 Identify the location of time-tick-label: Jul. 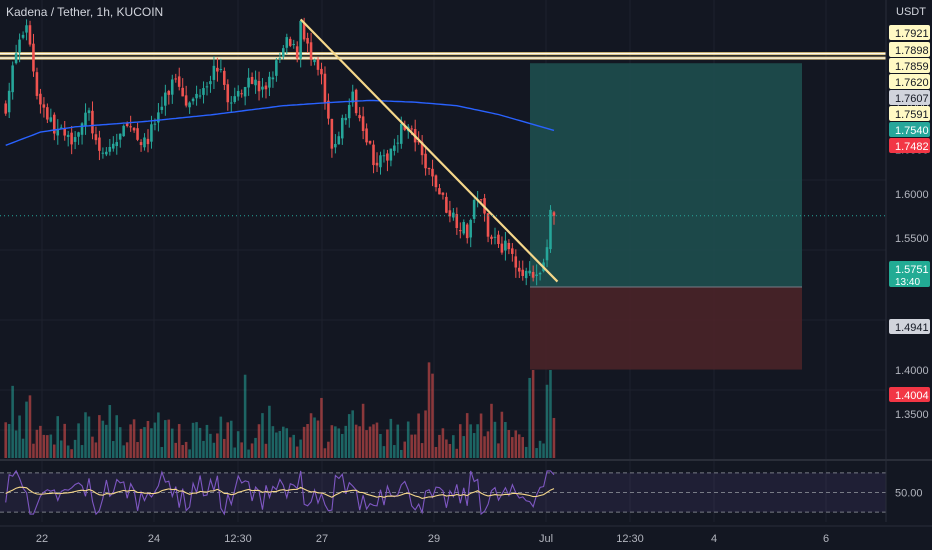
(546, 539).